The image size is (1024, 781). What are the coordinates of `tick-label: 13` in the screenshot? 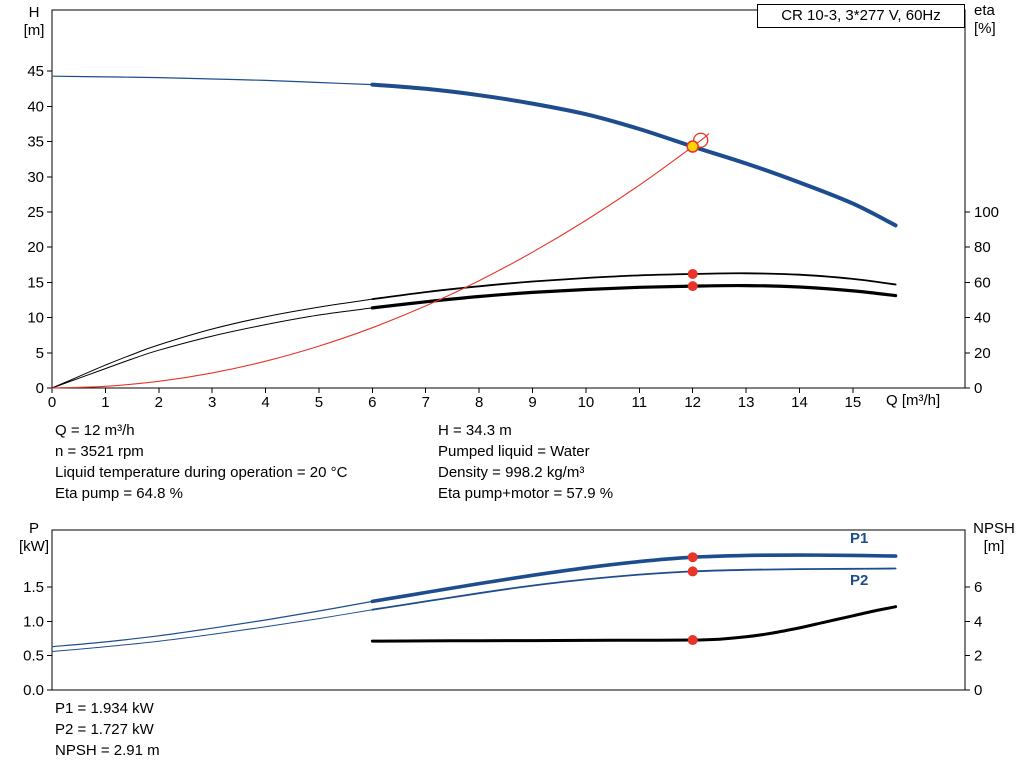 It's located at (746, 402).